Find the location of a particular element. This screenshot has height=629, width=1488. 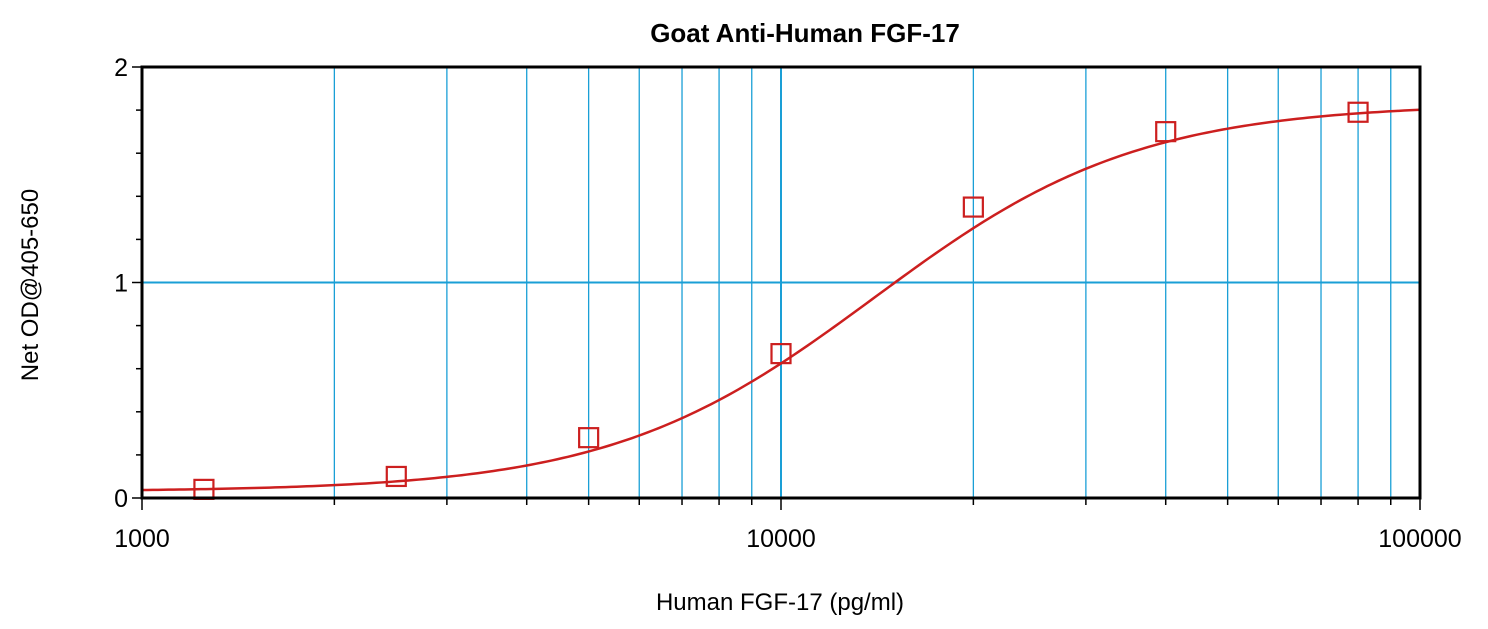

x-tick-label: 1000 is located at coordinates (142, 539).